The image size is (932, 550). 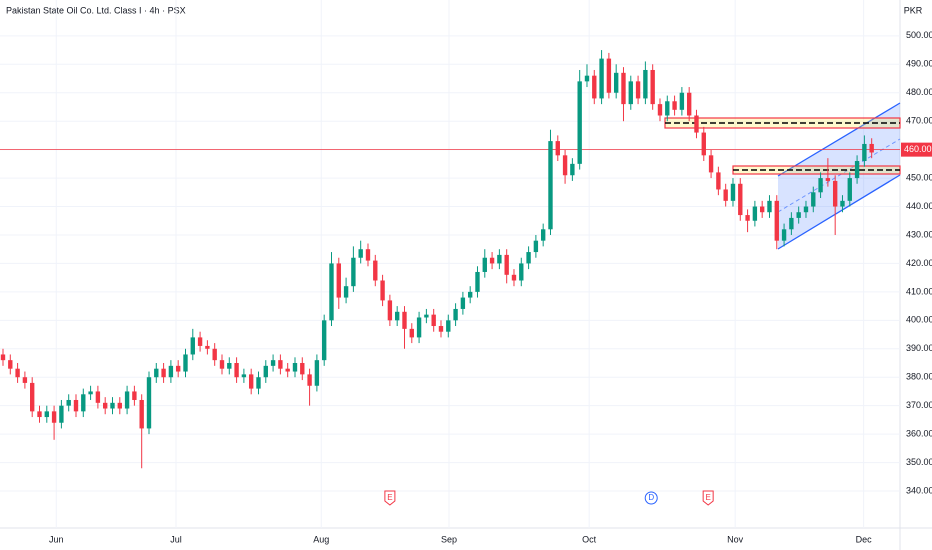 I want to click on x-tick-label: Nov, so click(x=735, y=539).